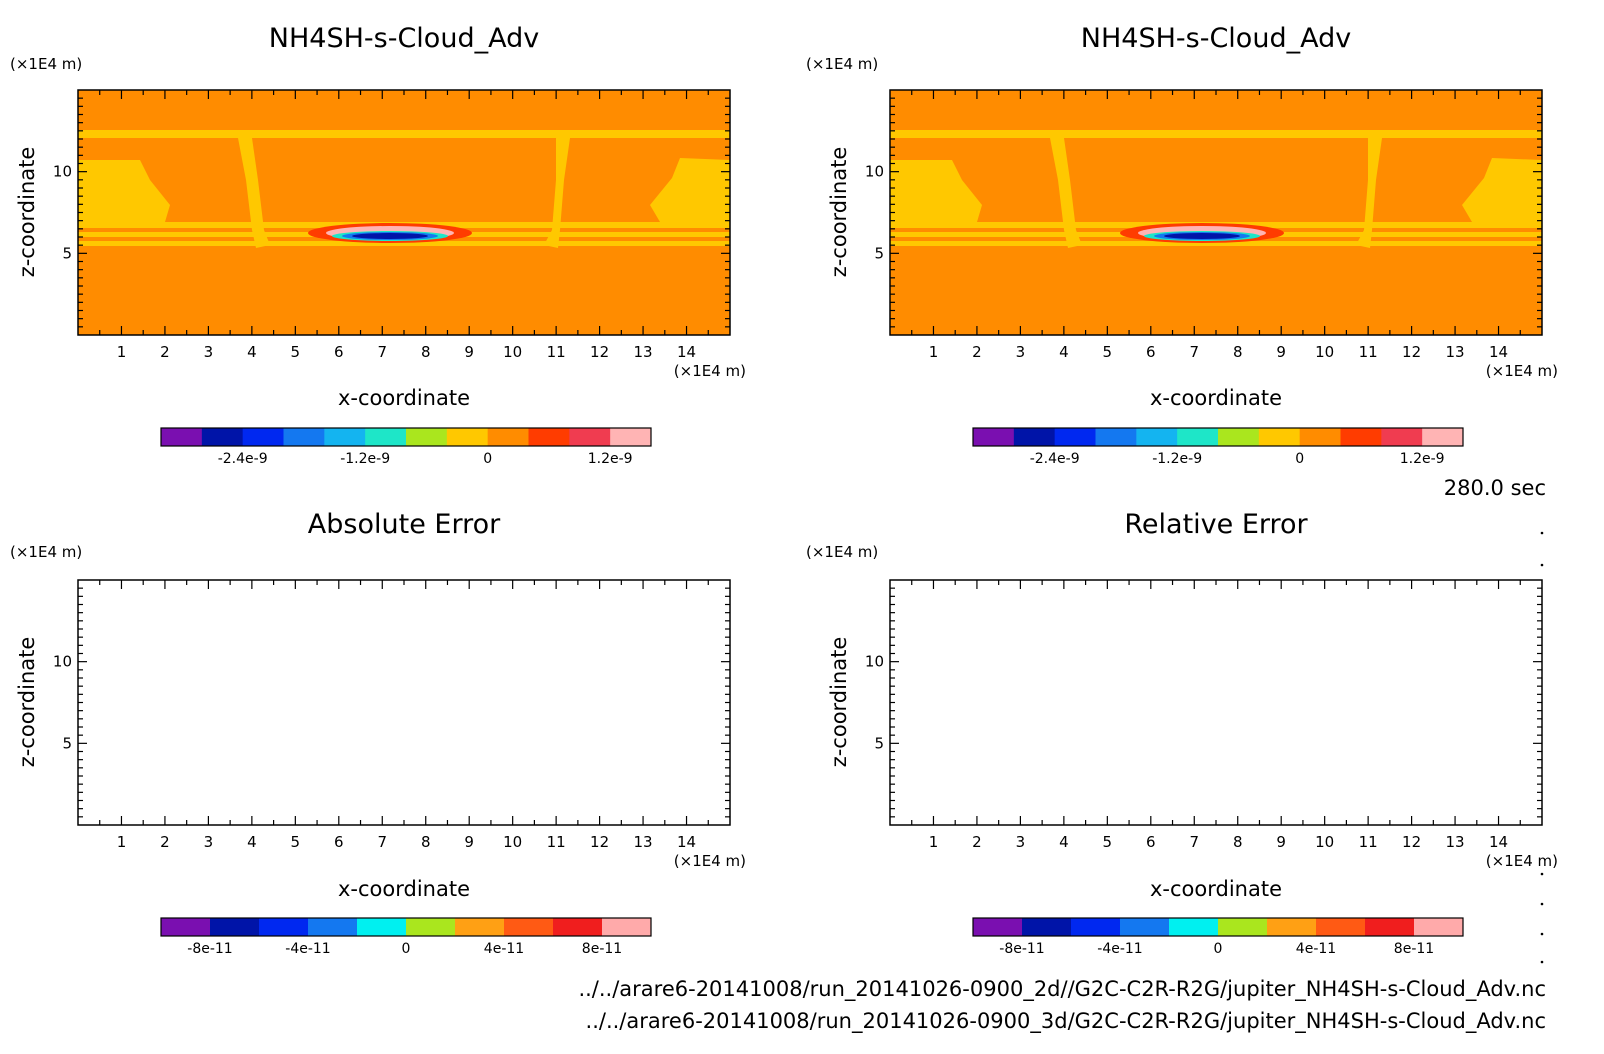 Image resolution: width=1604 pixels, height=1054 pixels. I want to click on left-updraft-column, so click(254, 193).